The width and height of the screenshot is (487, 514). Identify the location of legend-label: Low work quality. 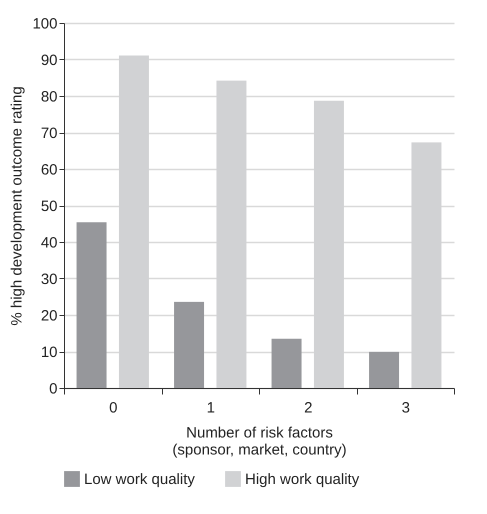
(140, 479).